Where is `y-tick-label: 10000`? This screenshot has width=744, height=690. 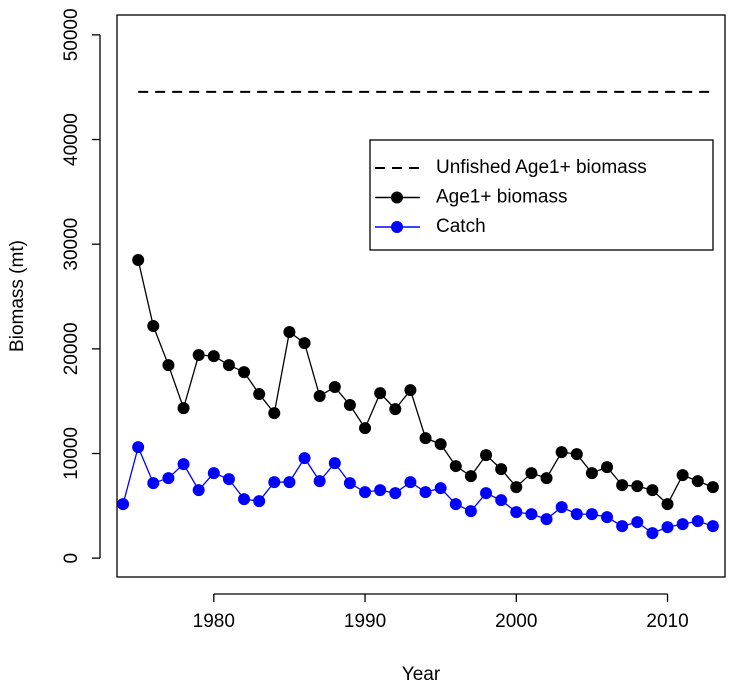
y-tick-label: 10000 is located at coordinates (71, 453).